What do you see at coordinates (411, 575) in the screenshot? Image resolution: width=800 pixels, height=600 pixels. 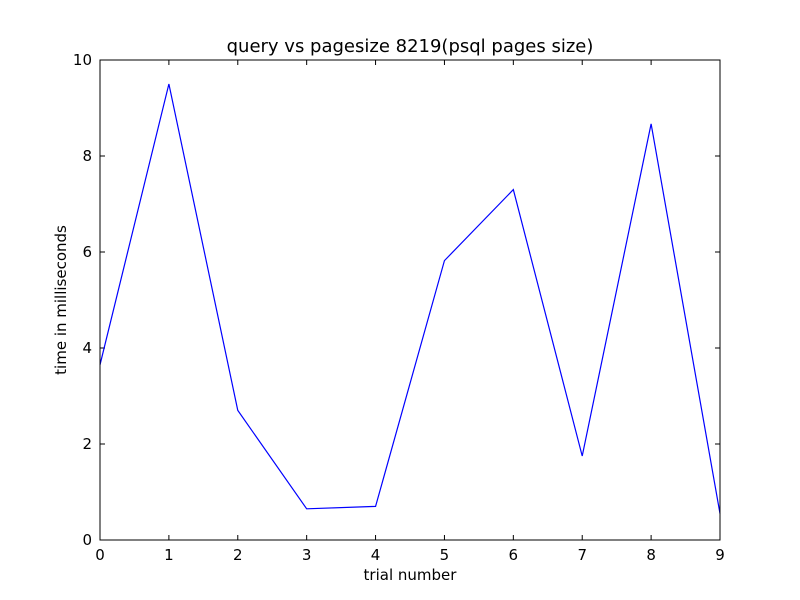 I see `x-axis-label: trial number` at bounding box center [411, 575].